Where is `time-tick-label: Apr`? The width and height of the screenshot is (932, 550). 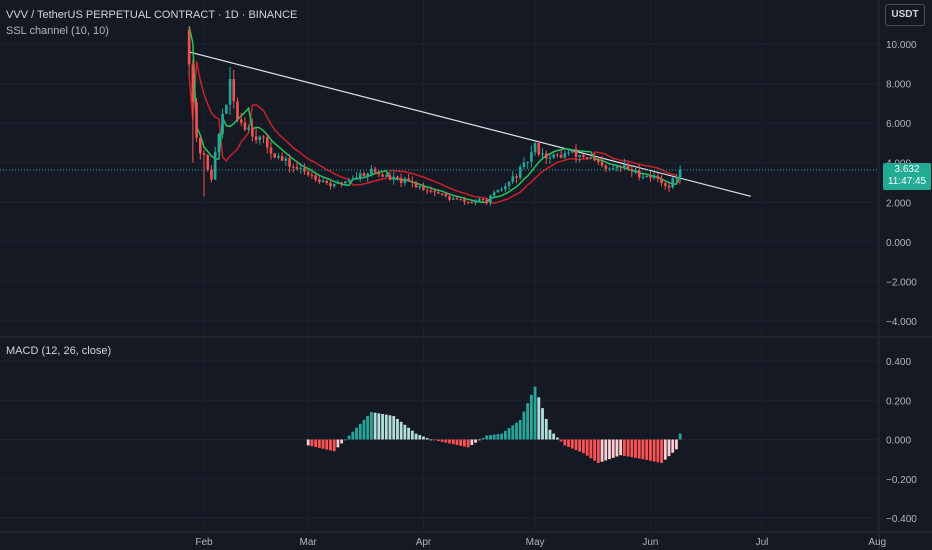 time-tick-label: Apr is located at coordinates (424, 542).